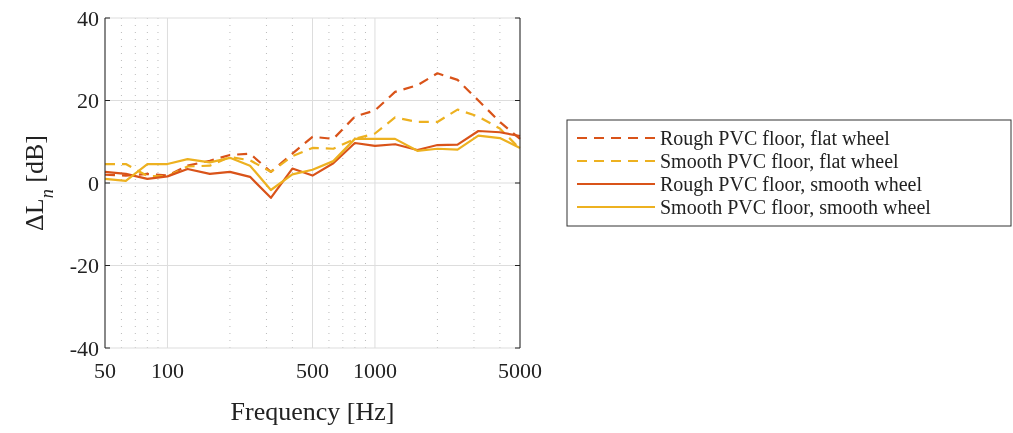 The height and width of the screenshot is (433, 1013). I want to click on y-tick-label: 0, so click(93, 183).